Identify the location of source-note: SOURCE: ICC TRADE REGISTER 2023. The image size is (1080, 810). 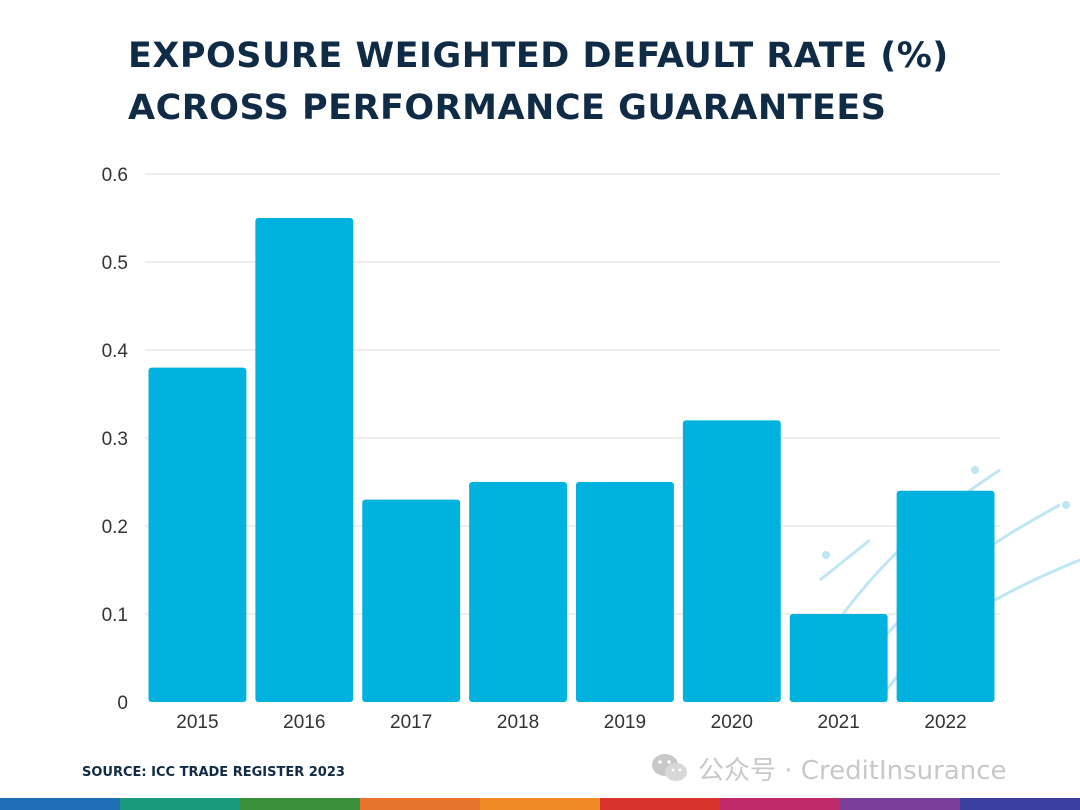
(213, 772).